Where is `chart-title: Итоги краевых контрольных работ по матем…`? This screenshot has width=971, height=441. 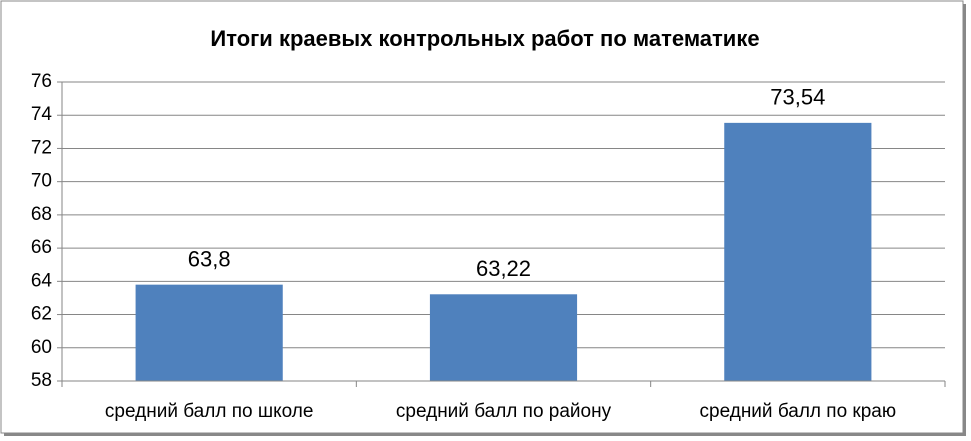 chart-title: Итоги краевых контрольных работ по матем… is located at coordinates (484, 38).